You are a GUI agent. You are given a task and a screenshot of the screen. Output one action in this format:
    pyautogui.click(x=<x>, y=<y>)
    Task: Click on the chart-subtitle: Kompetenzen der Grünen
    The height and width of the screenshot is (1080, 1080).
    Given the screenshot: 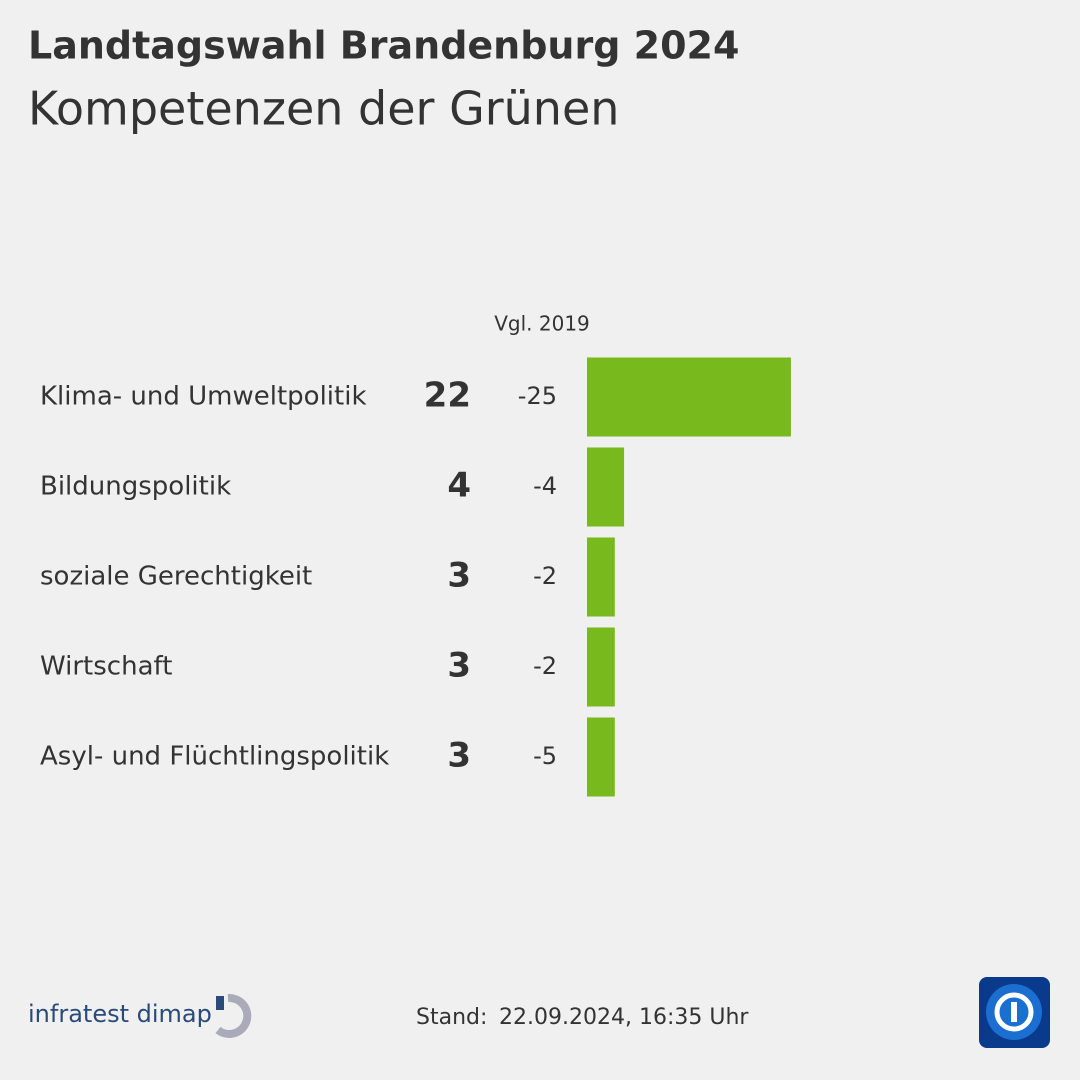 What is the action you would take?
    pyautogui.click(x=323, y=109)
    